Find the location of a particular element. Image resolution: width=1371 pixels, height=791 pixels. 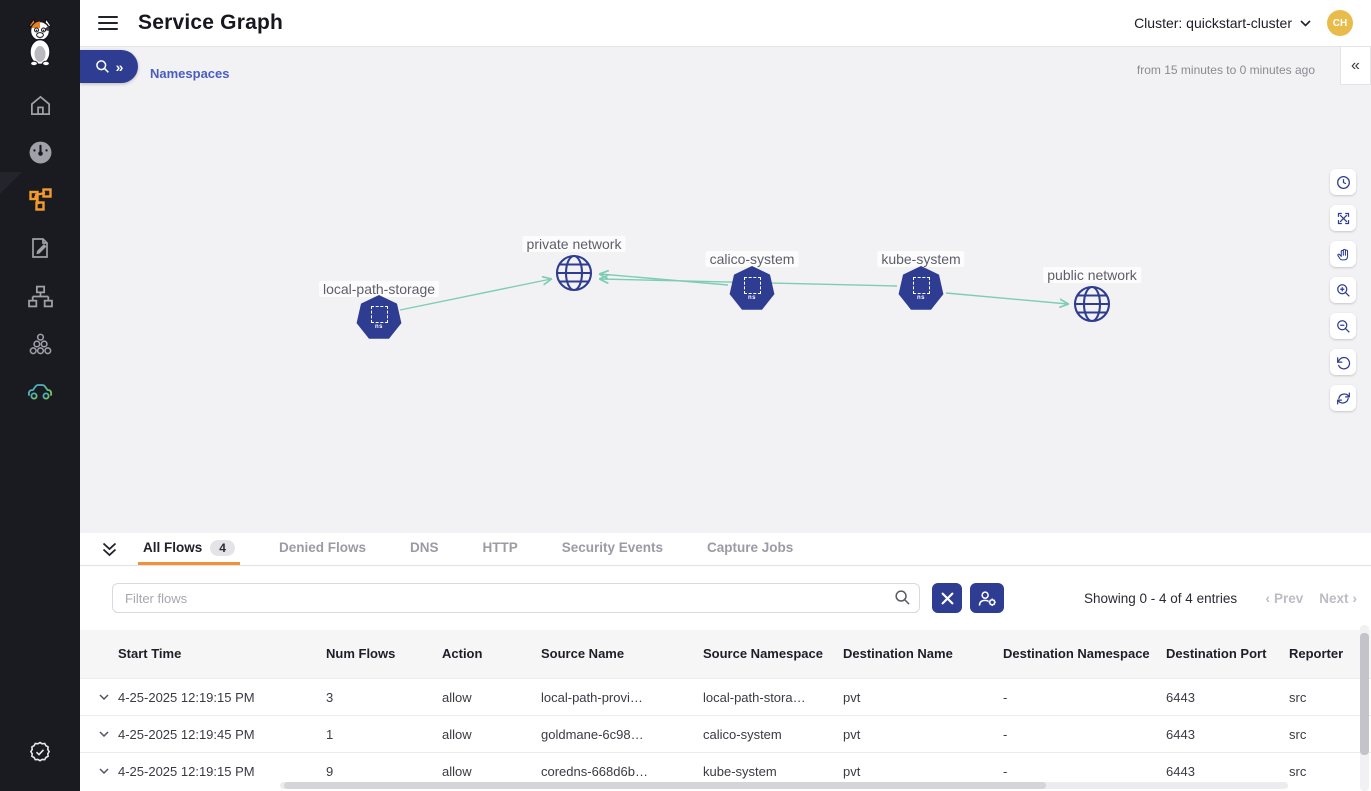

hand-icon is located at coordinates (1342, 254).